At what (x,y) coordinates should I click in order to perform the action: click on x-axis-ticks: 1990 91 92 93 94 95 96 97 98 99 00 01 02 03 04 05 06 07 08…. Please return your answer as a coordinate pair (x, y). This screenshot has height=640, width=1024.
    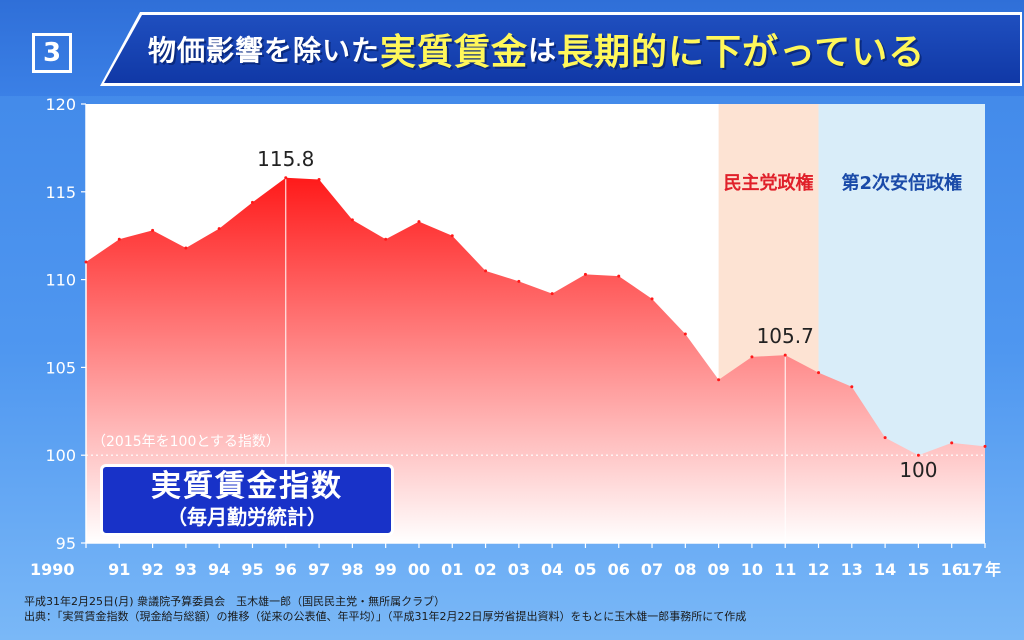
    Looking at the image, I should click on (515, 561).